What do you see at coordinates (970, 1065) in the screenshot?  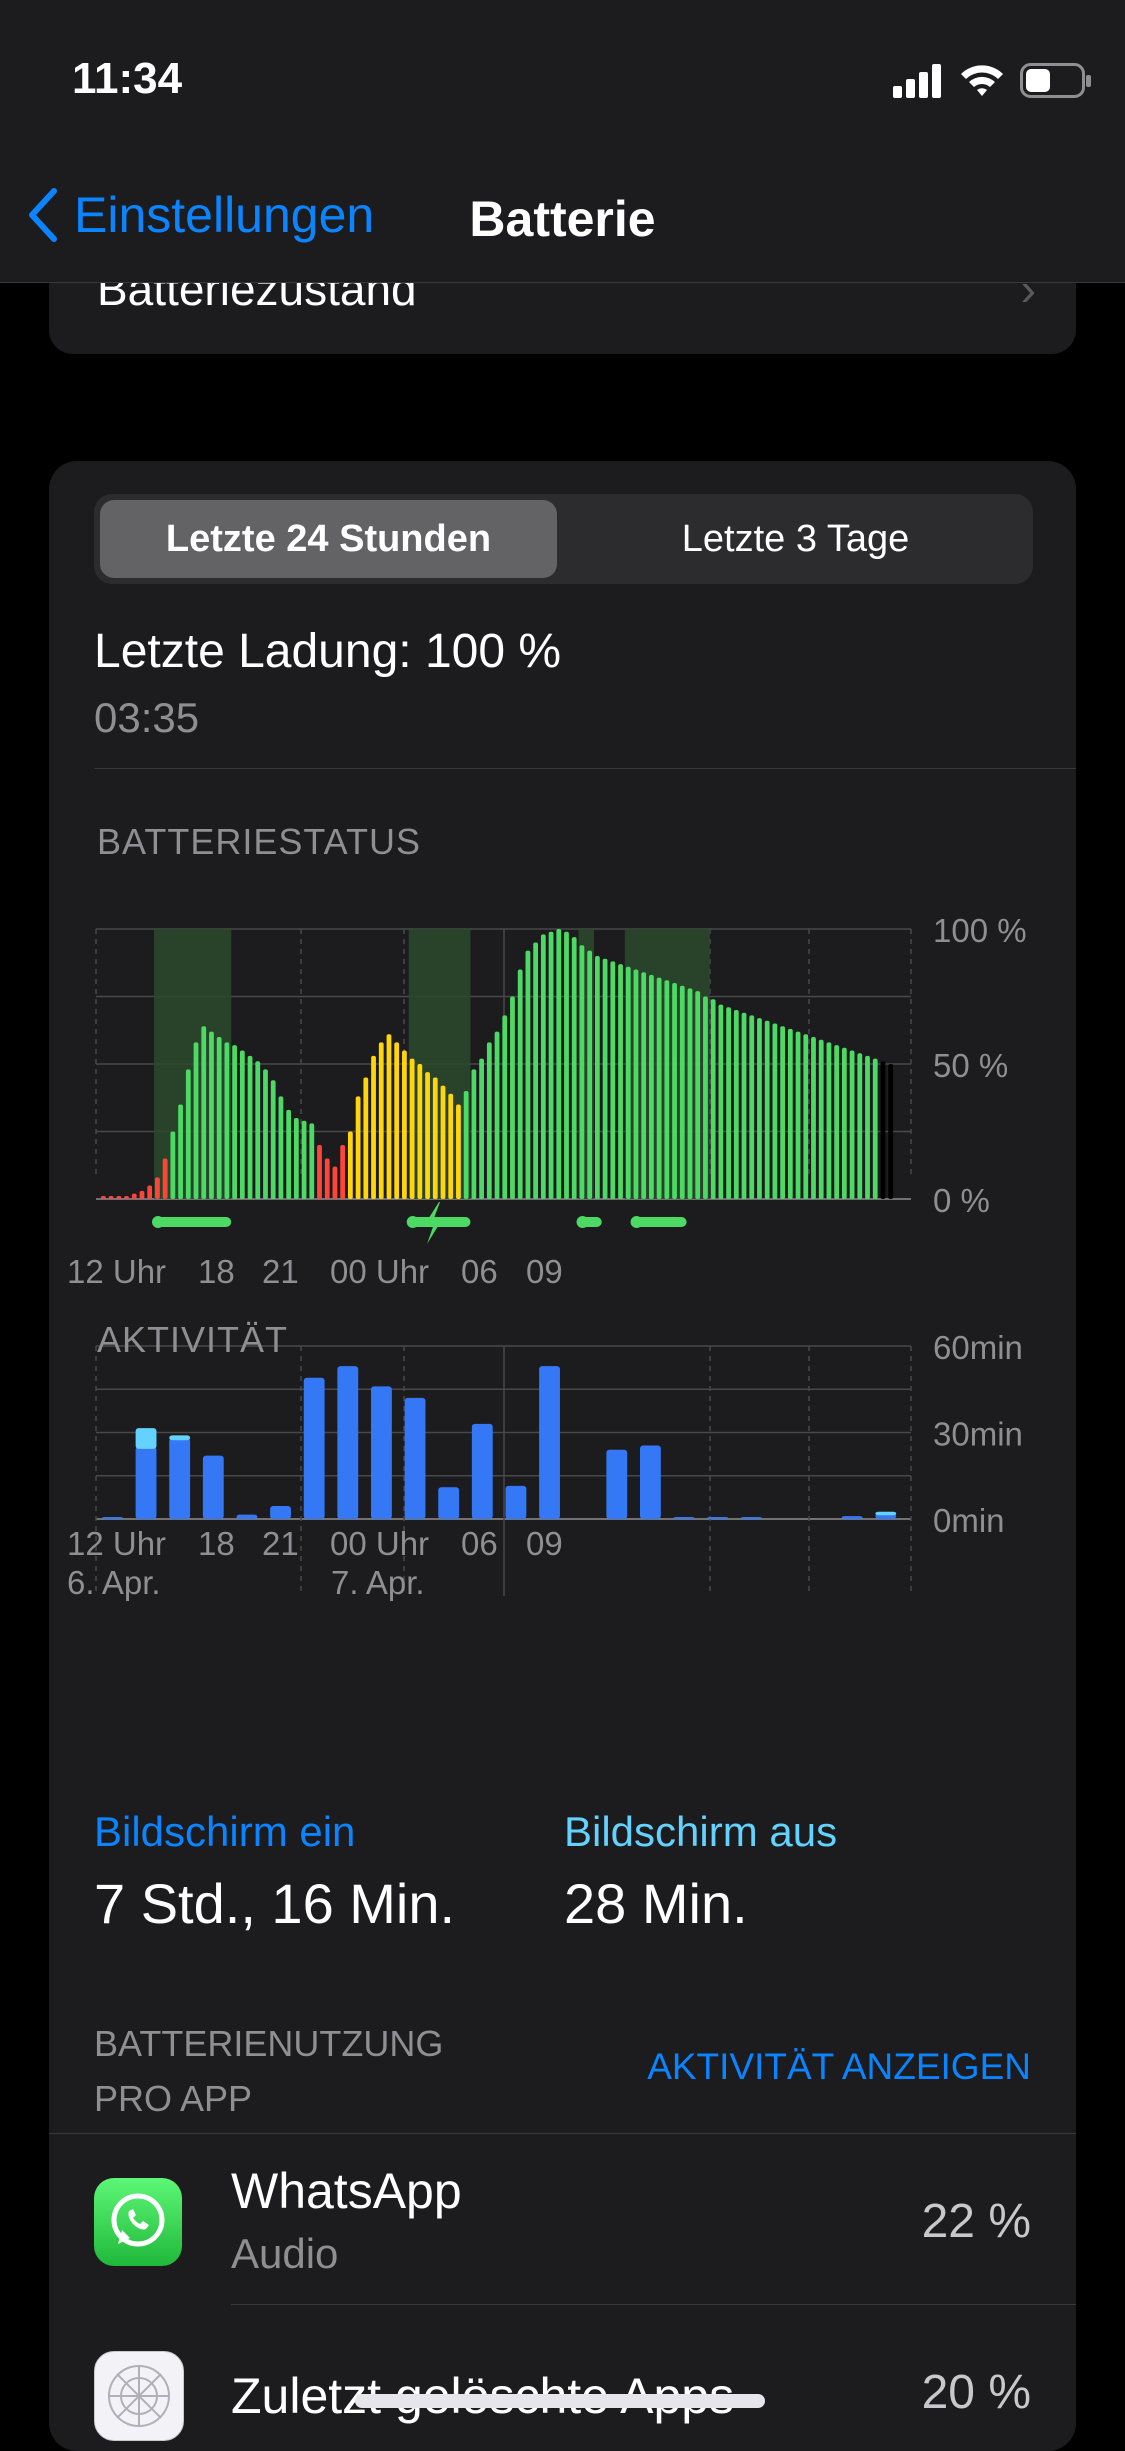 I see `y-tick-label: 50 %` at bounding box center [970, 1065].